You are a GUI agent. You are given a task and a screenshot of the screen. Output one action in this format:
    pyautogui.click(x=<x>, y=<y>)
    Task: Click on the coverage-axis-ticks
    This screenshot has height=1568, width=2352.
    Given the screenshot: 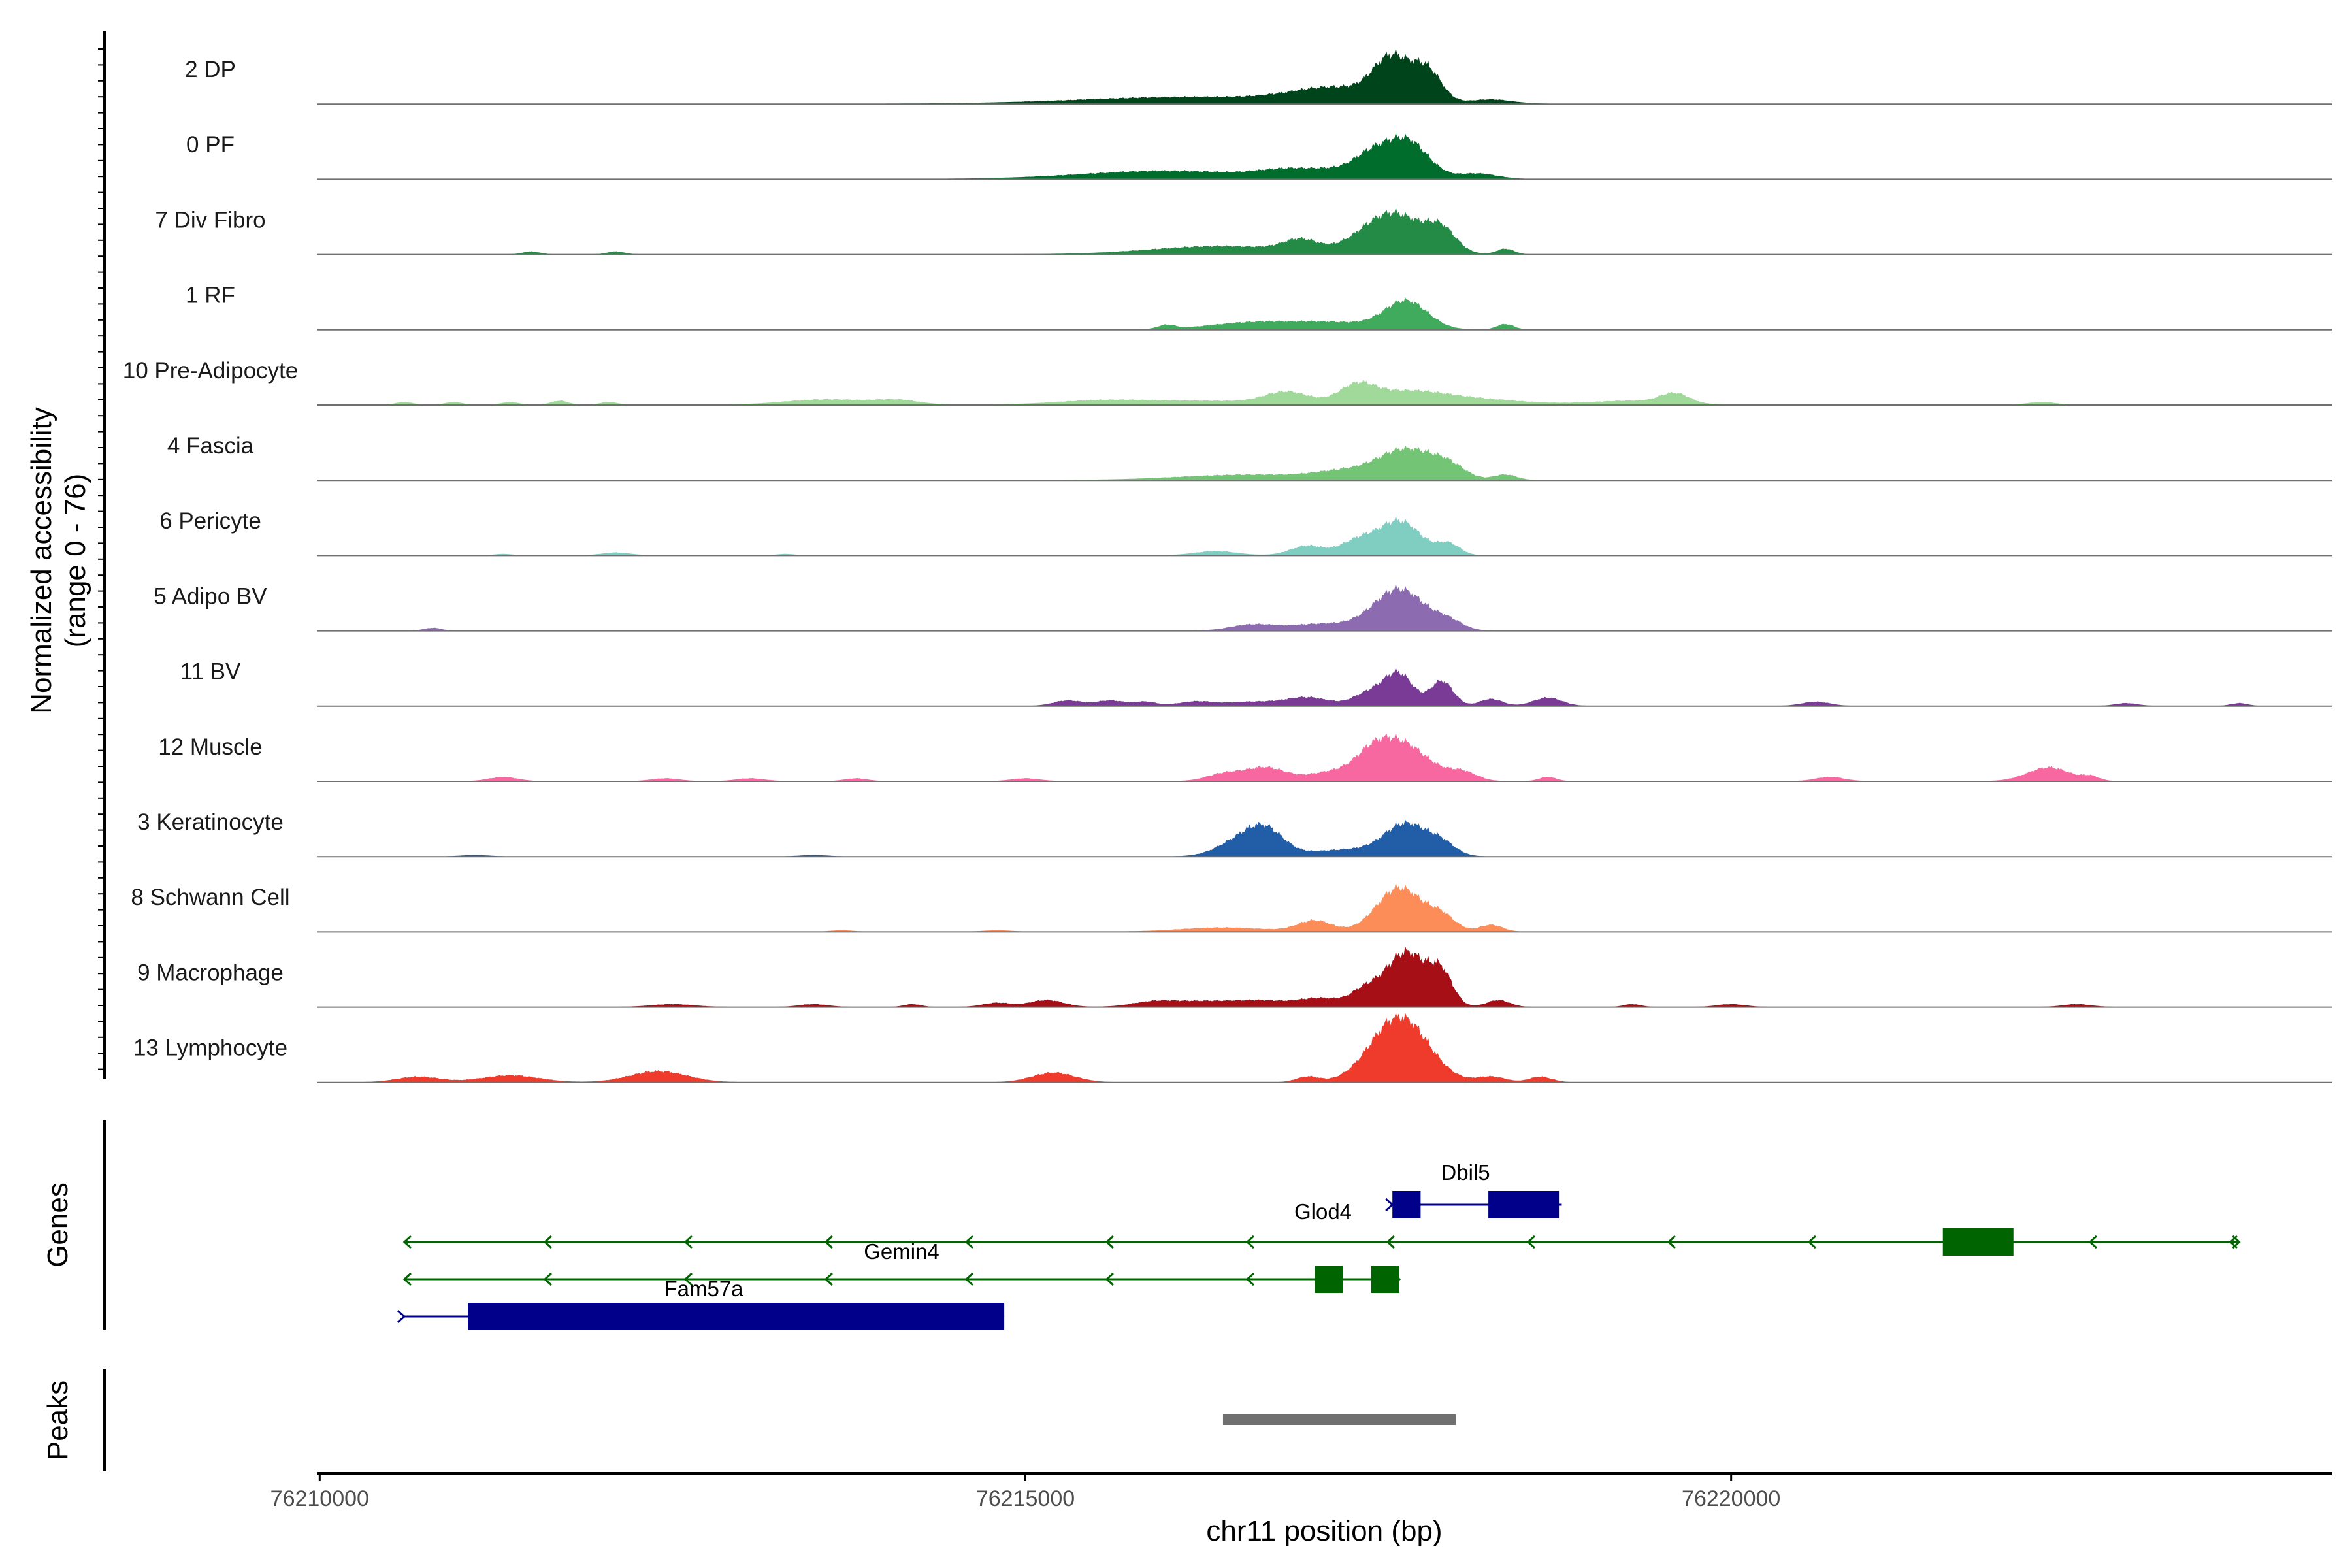 What is the action you would take?
    pyautogui.click(x=101, y=559)
    